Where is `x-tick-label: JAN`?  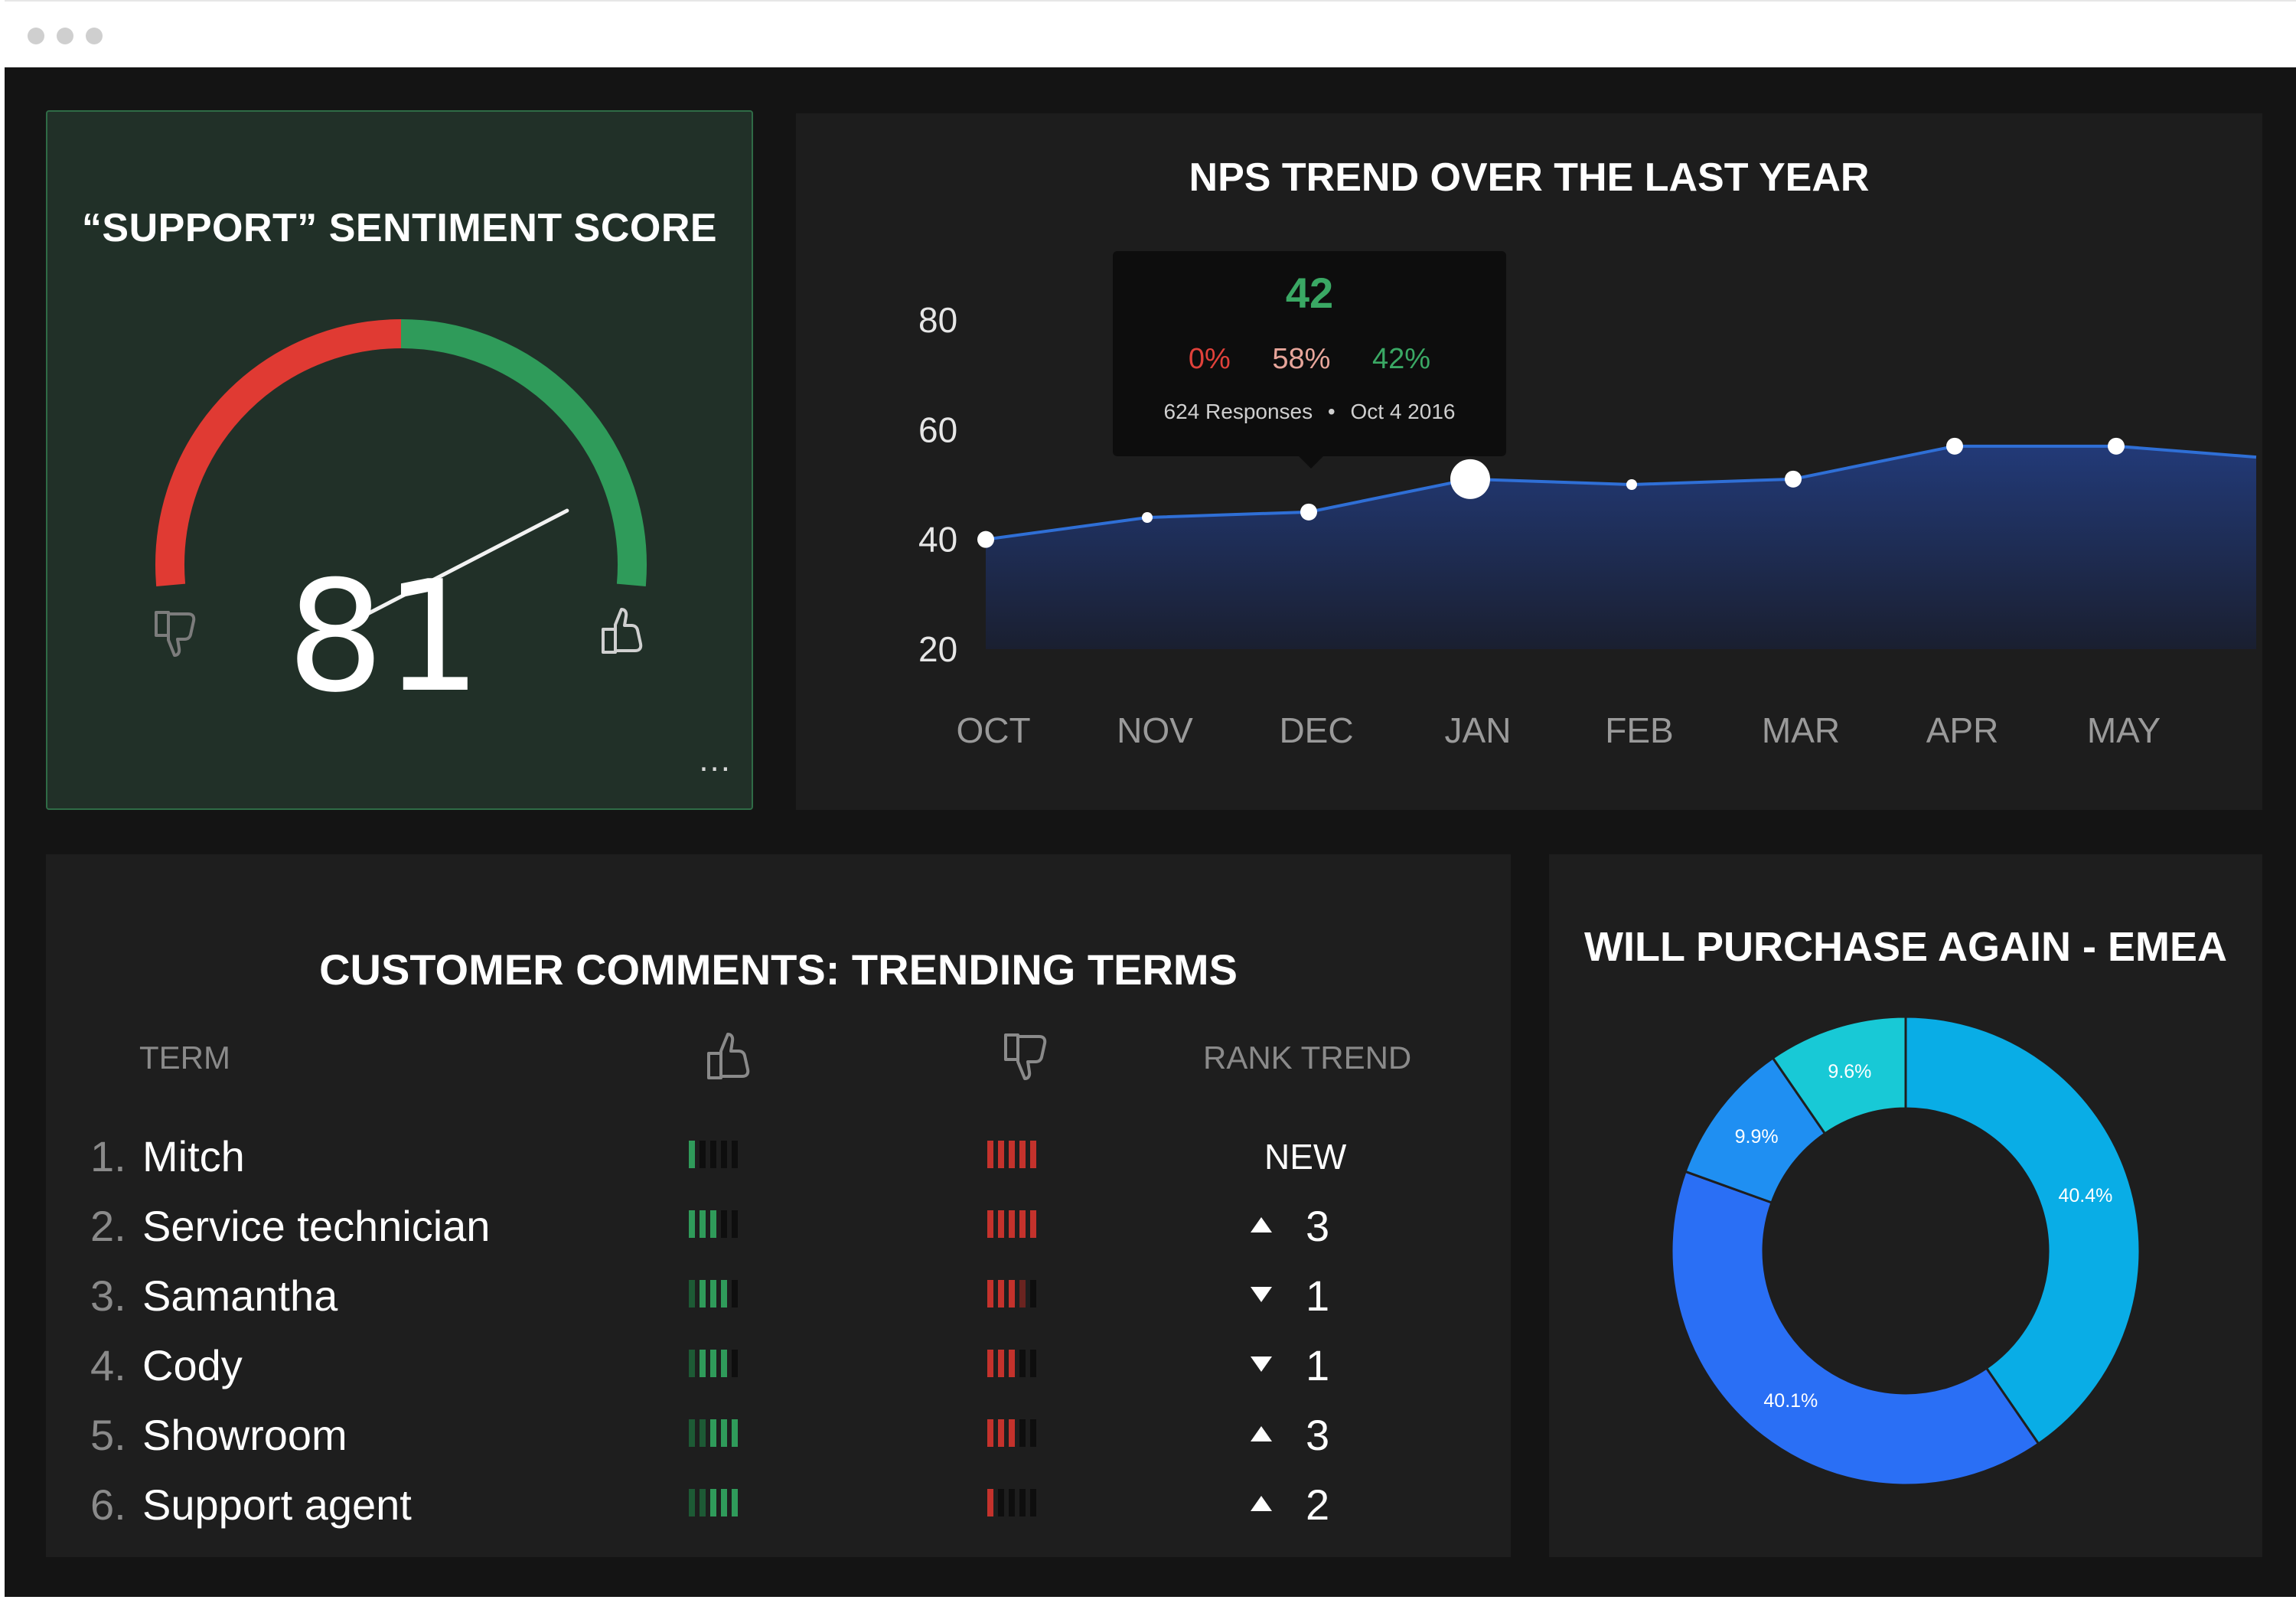
x-tick-label: JAN is located at coordinates (1478, 730).